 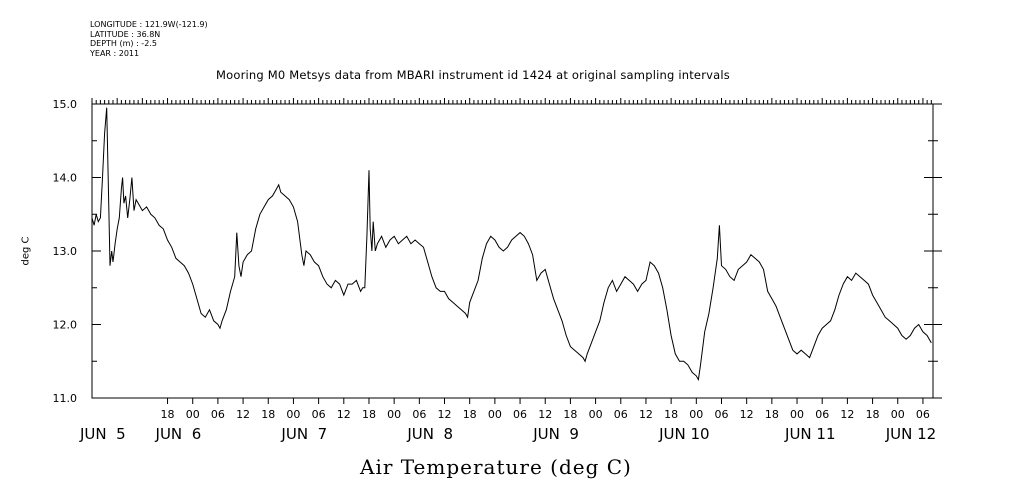 I want to click on latitude-label: LATITUDE : 36.8N, so click(x=125, y=34).